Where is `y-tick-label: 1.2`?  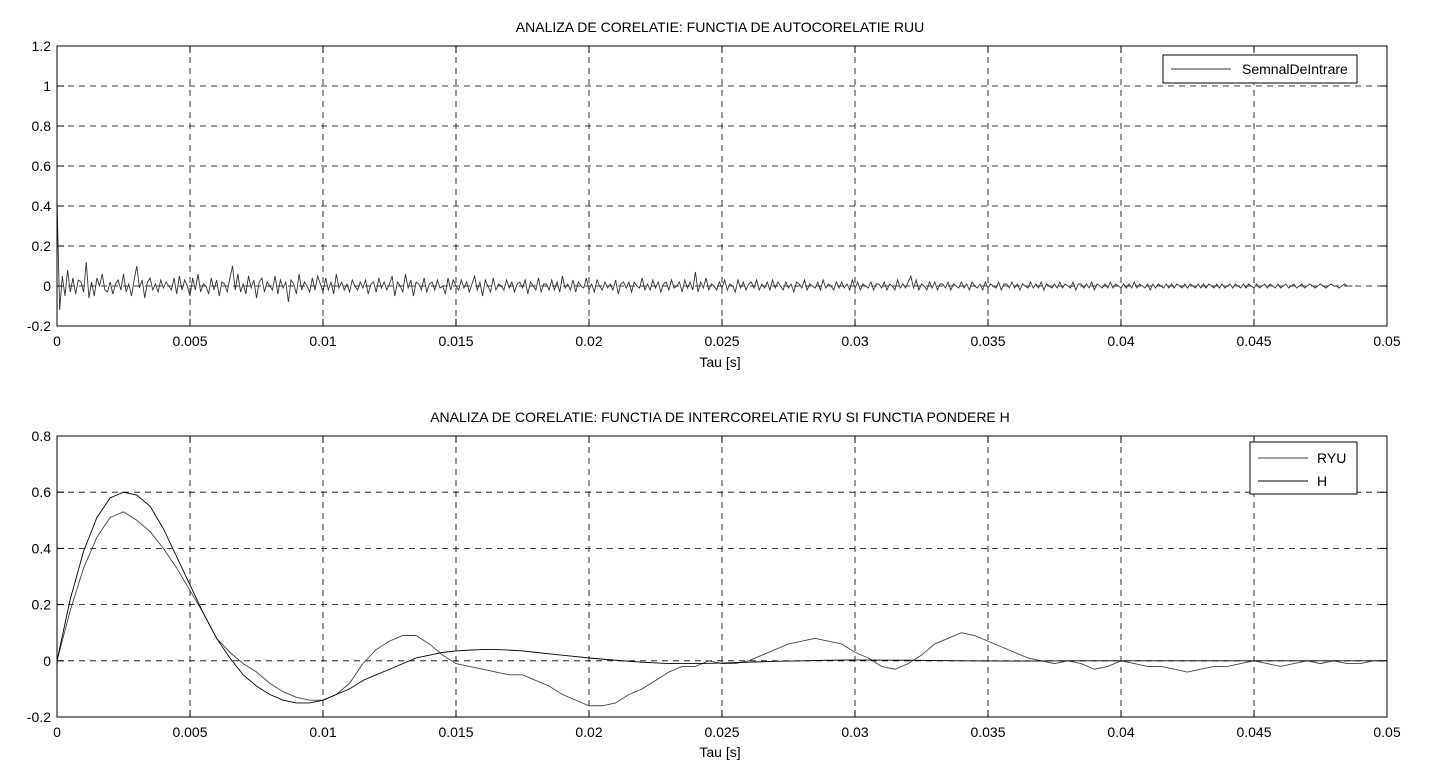 y-tick-label: 1.2 is located at coordinates (42, 46).